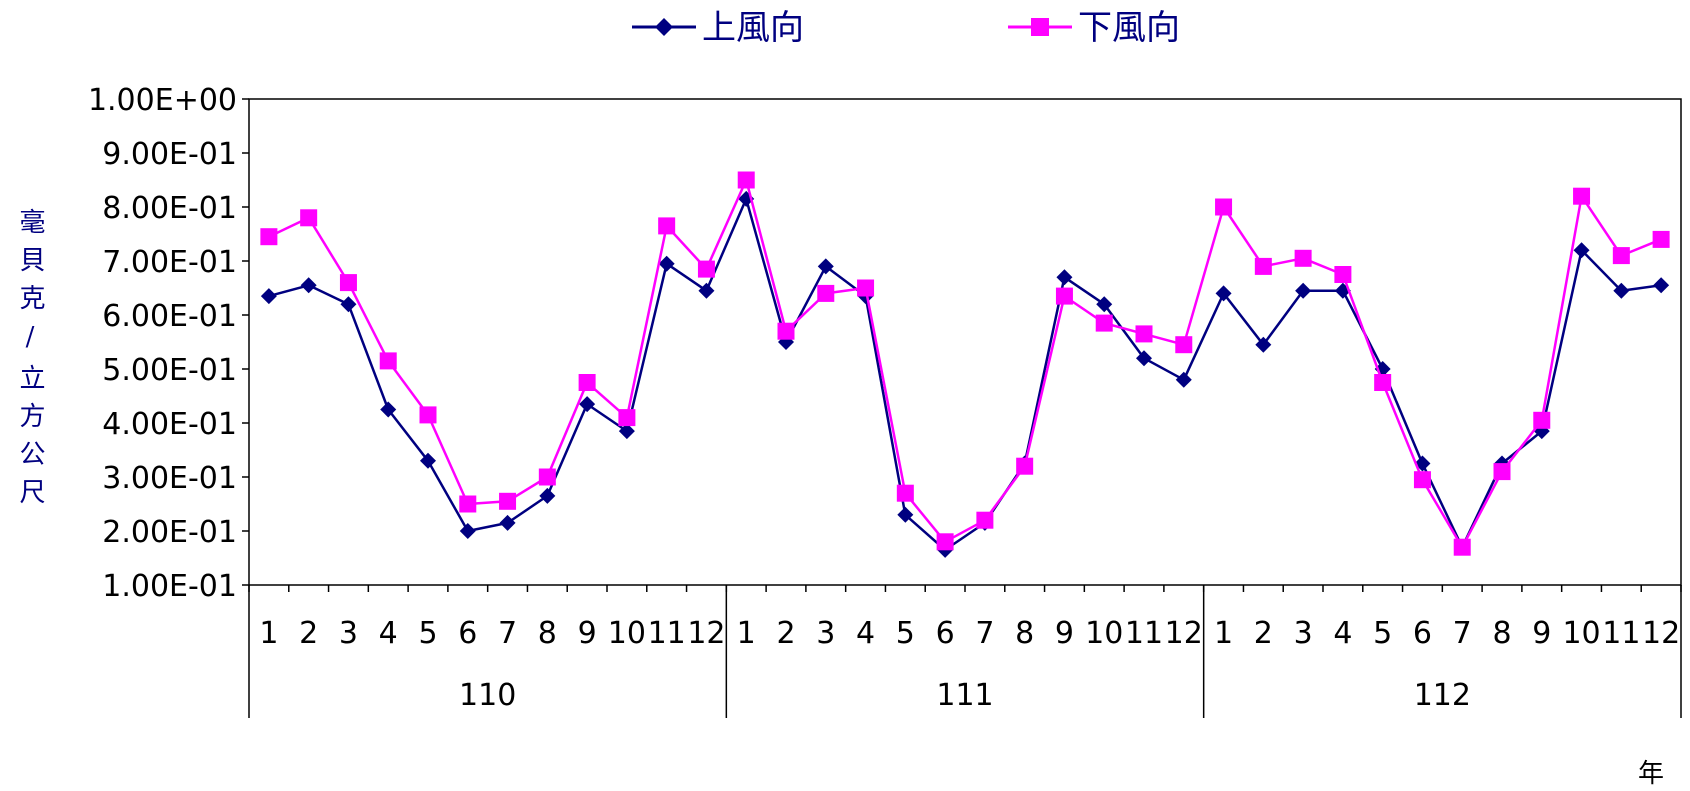 This screenshot has width=1690, height=791. What do you see at coordinates (1040, 27) in the screenshot?
I see `square-icon` at bounding box center [1040, 27].